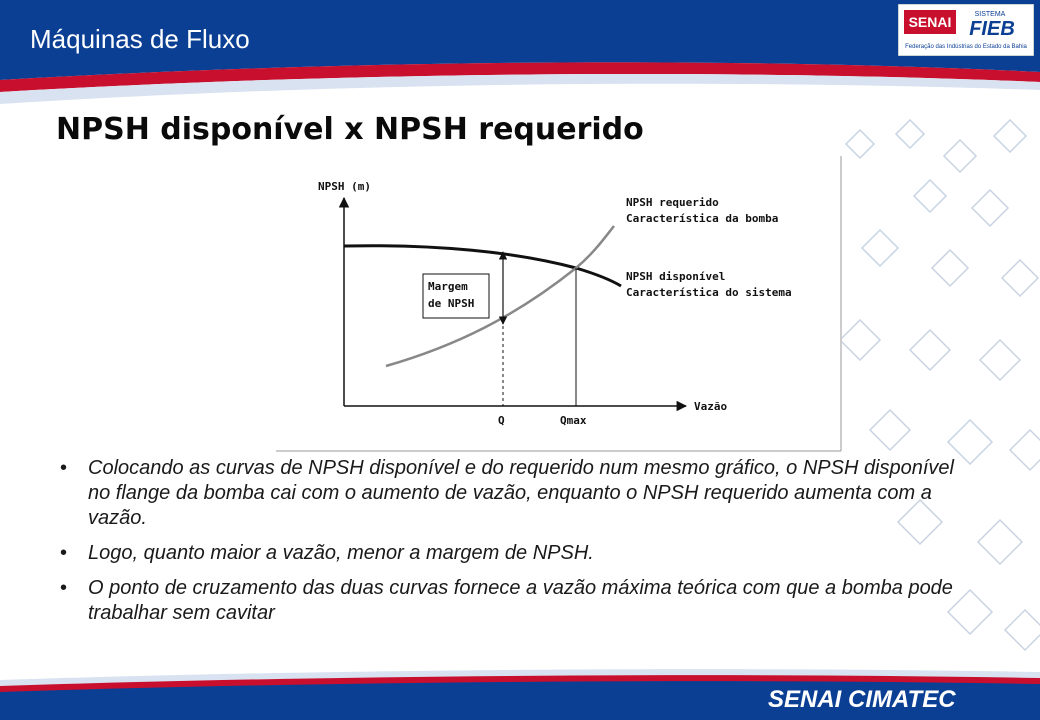  What do you see at coordinates (992, 29) in the screenshot?
I see `logo-fieb-text: FIEB` at bounding box center [992, 29].